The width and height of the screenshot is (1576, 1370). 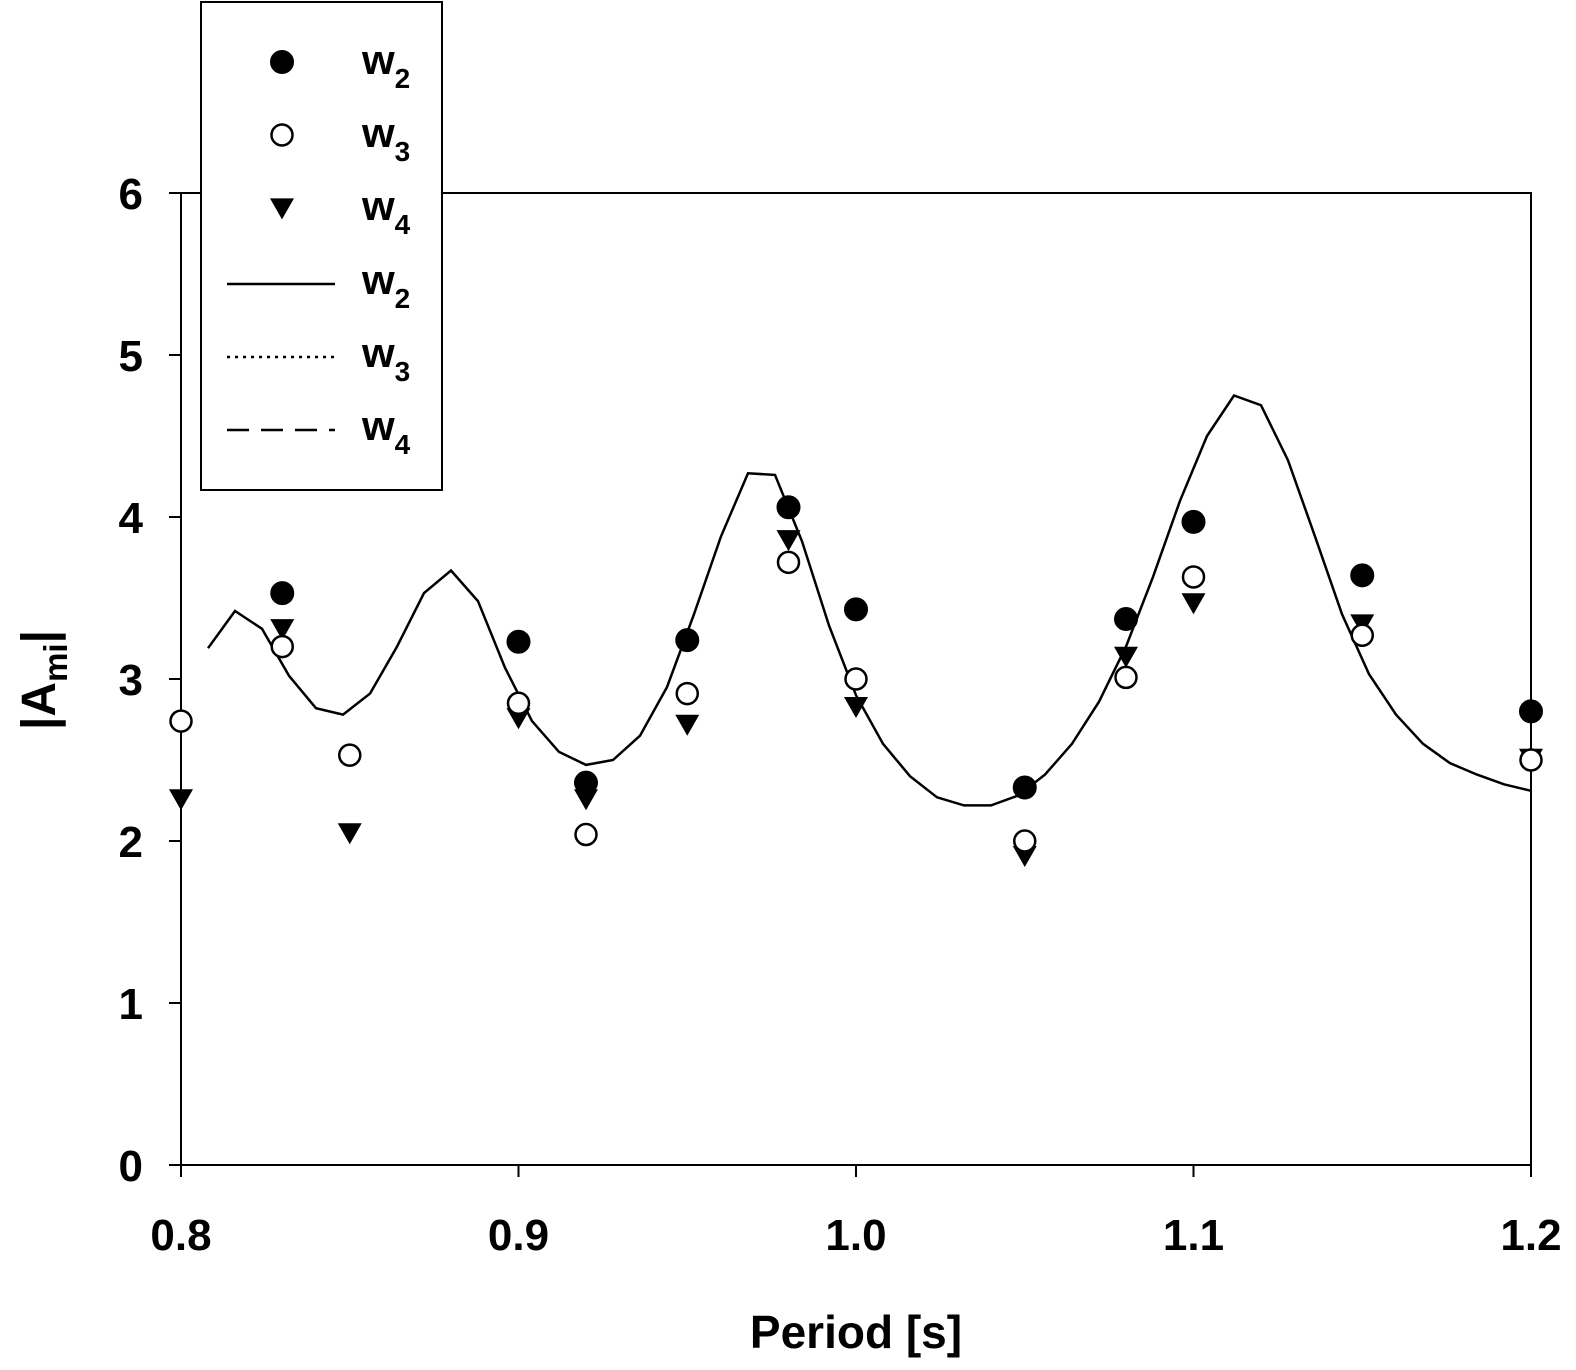 I want to click on y-tick-label: 3, so click(x=131, y=680).